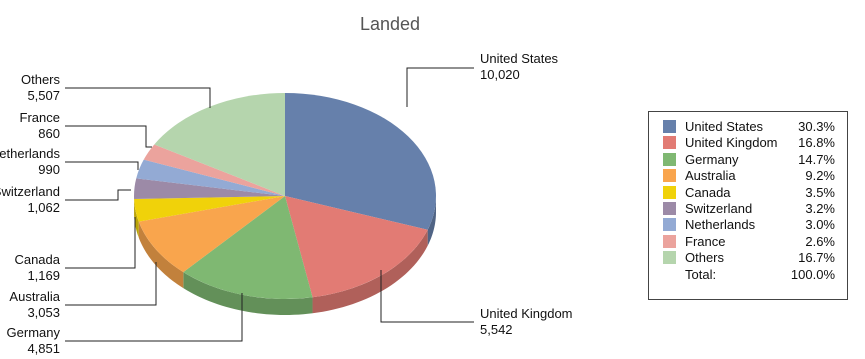 The height and width of the screenshot is (359, 865). I want to click on slice-label-australia: Australia, so click(34, 296).